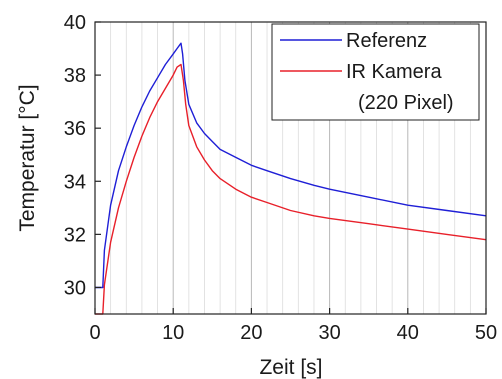  Describe the element at coordinates (75, 235) in the screenshot. I see `y-tick-label: 32` at that location.